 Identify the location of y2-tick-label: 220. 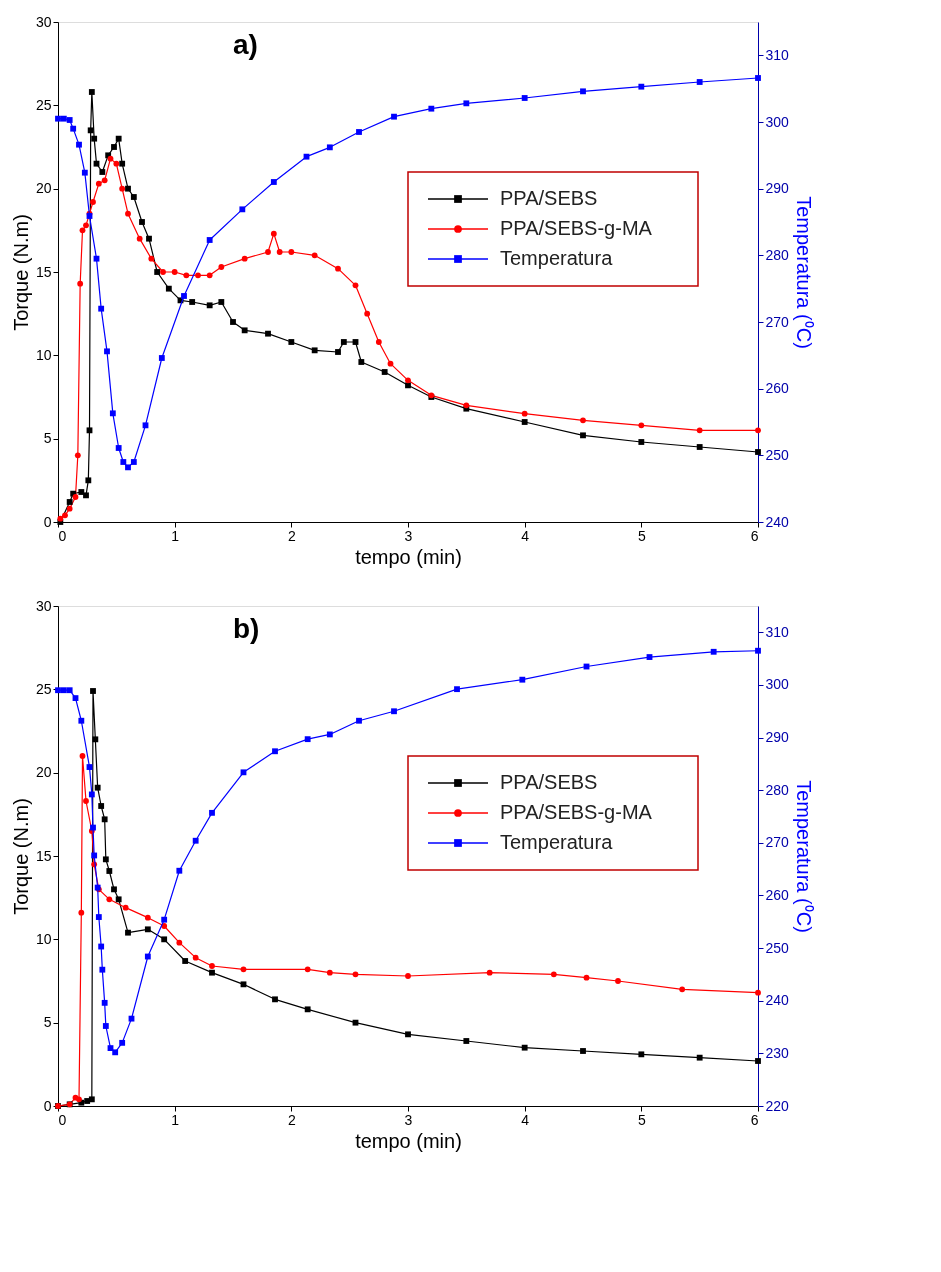
(777, 1105).